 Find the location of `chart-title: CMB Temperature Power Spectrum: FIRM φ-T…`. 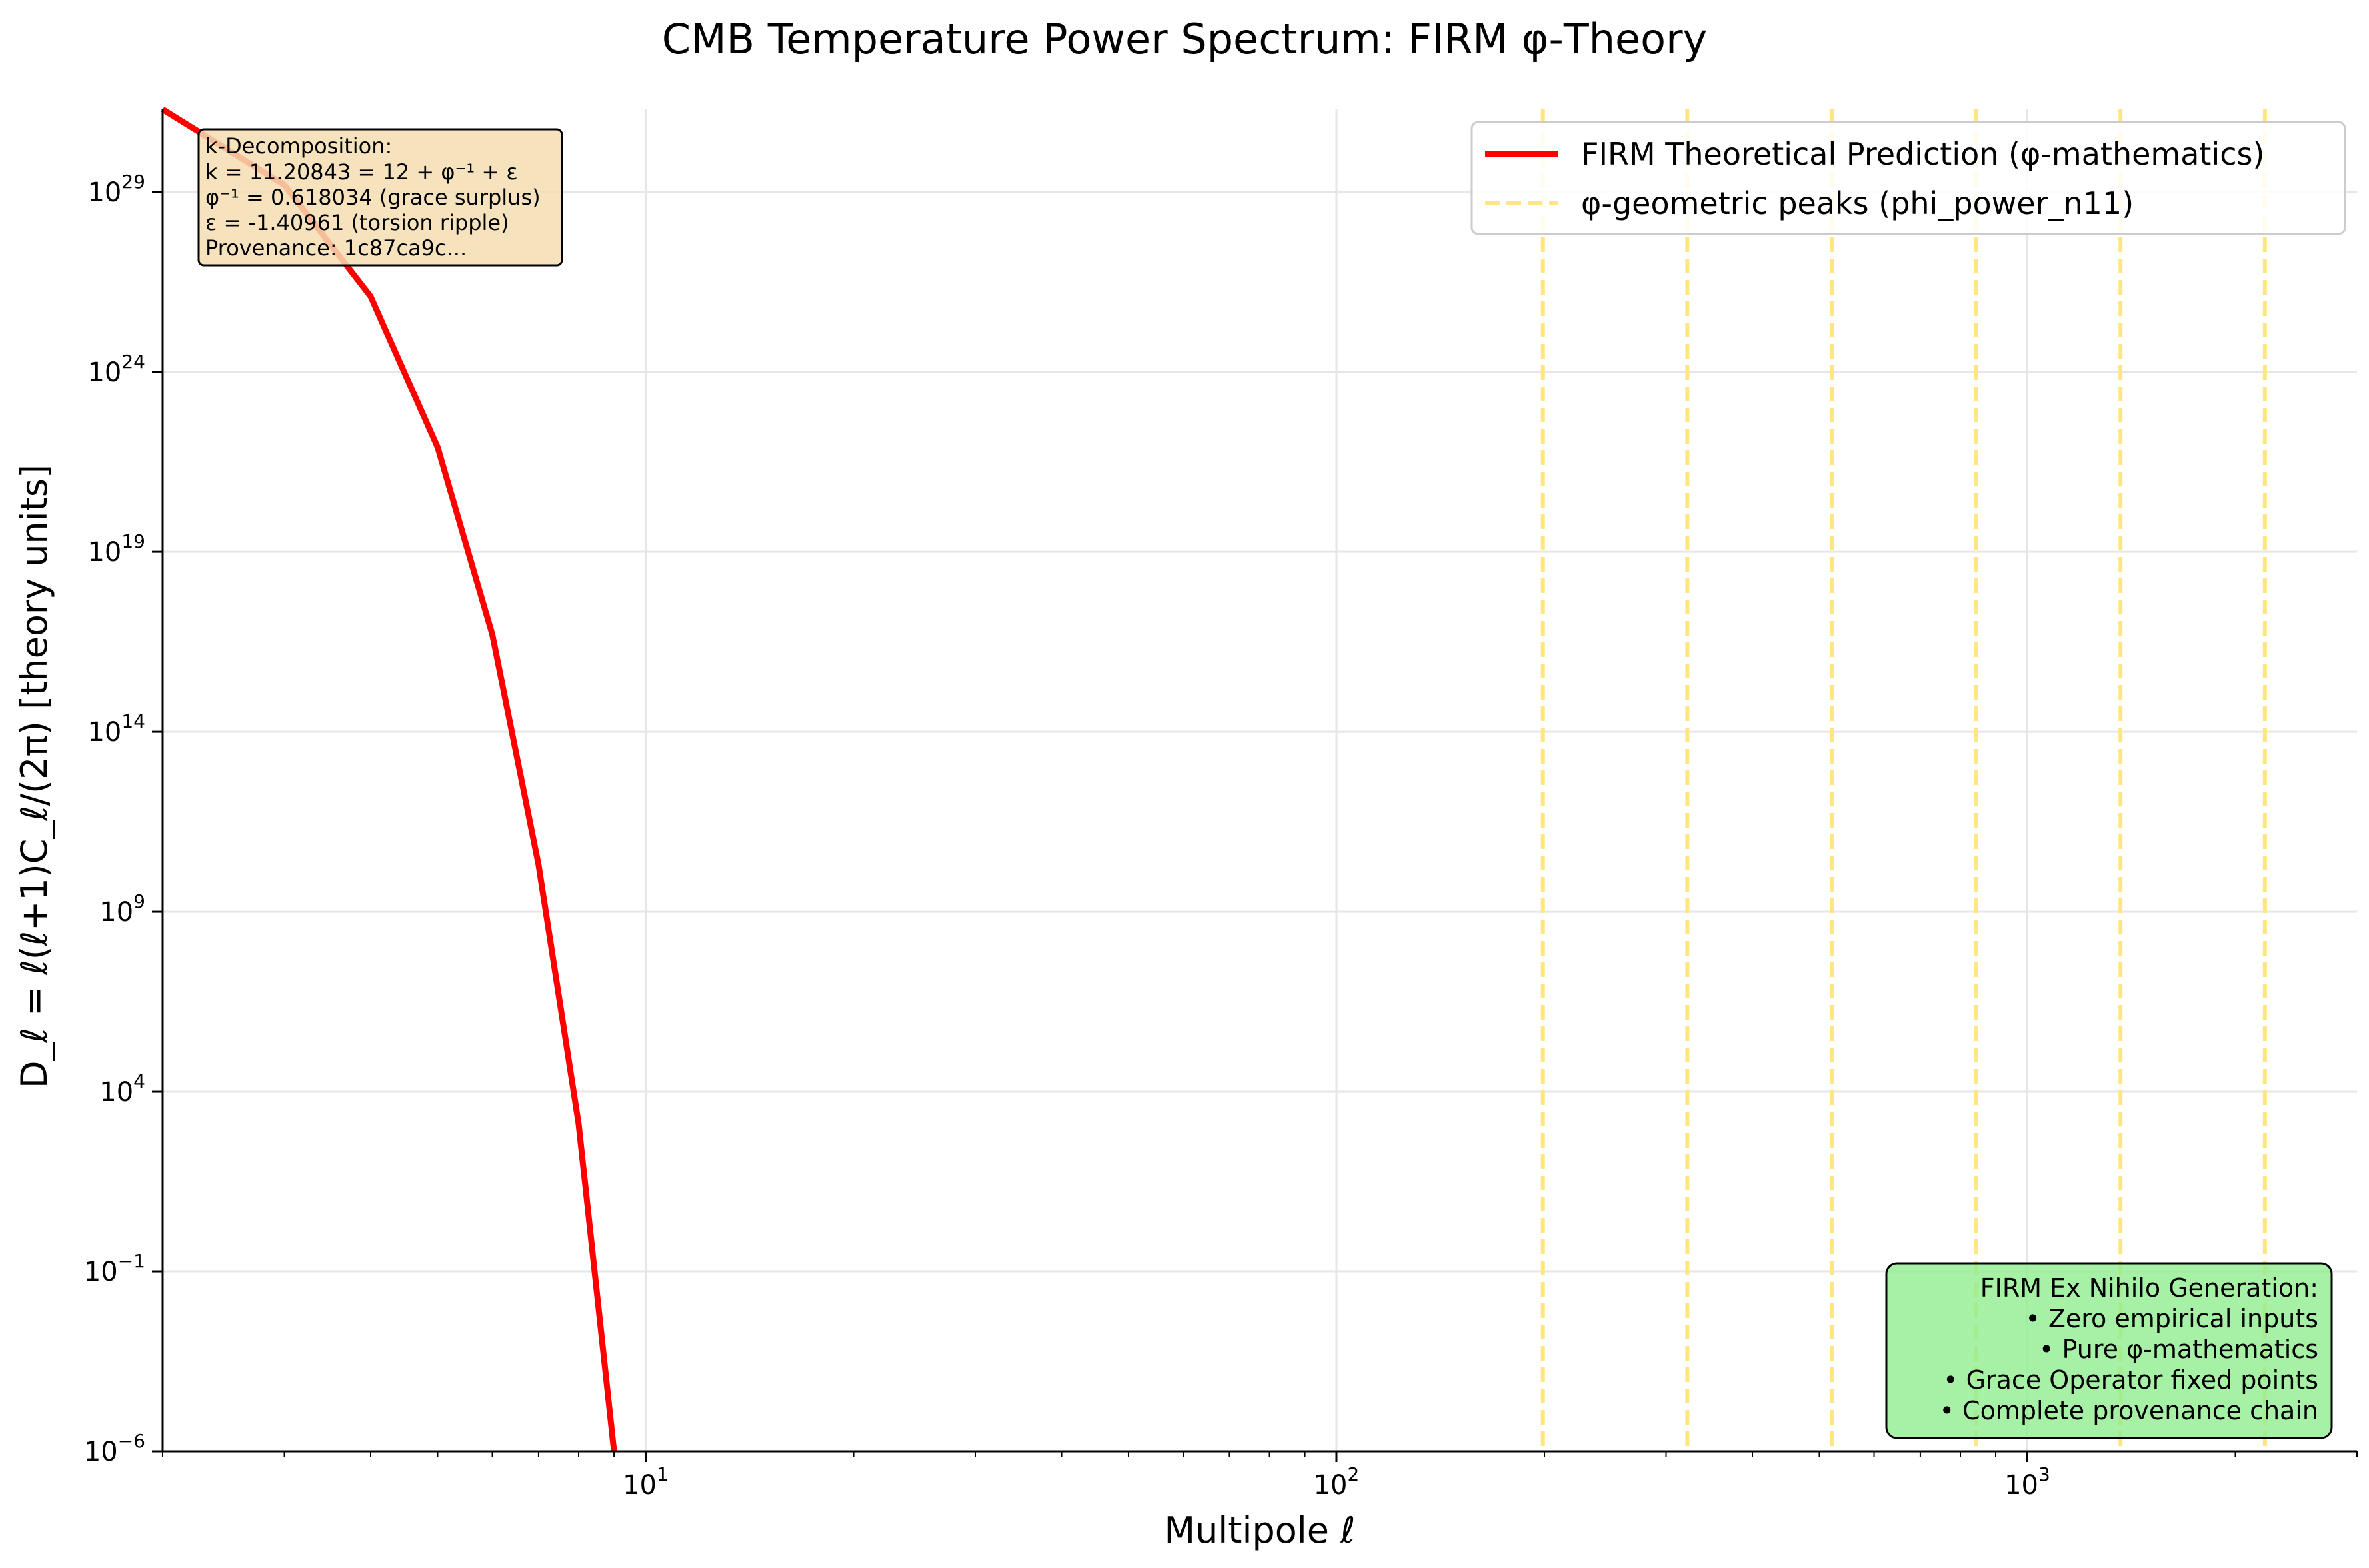

chart-title: CMB Temperature Power Spectrum: FIRM φ-T… is located at coordinates (1185, 39).